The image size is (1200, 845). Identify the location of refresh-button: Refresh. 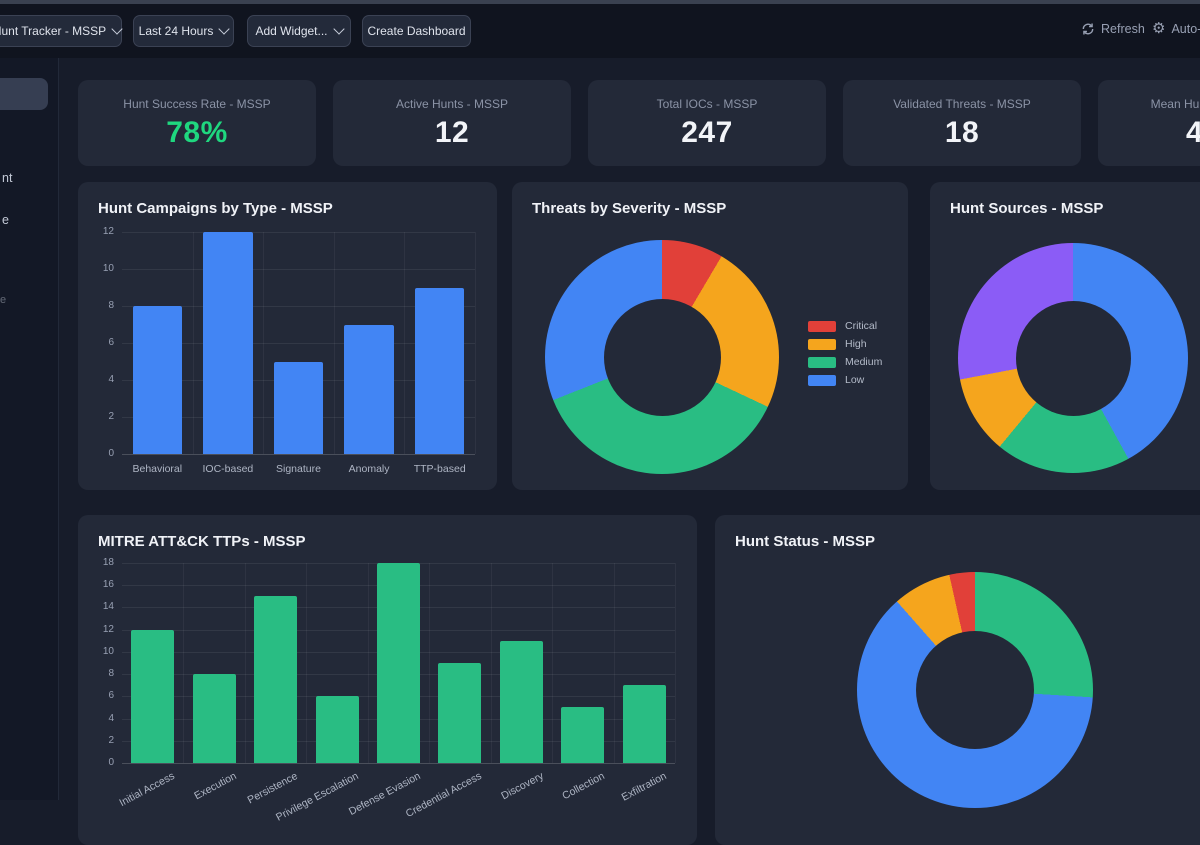
(1113, 29).